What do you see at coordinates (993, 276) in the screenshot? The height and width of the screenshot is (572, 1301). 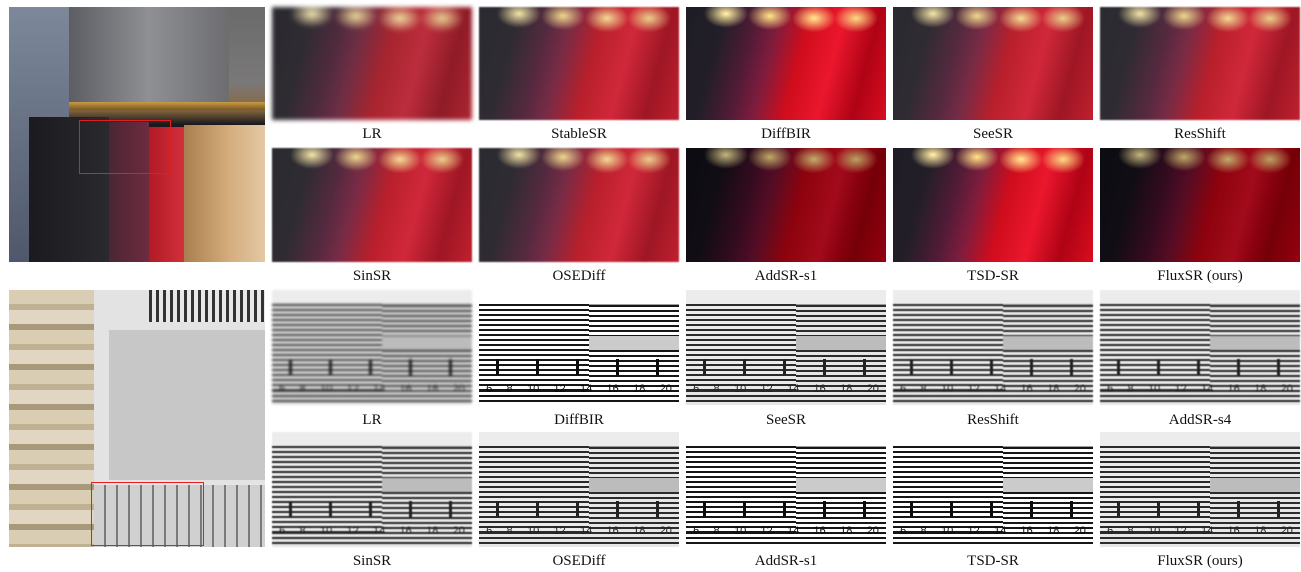 I see `caption-clothes-r2-3: TSD-SR` at bounding box center [993, 276].